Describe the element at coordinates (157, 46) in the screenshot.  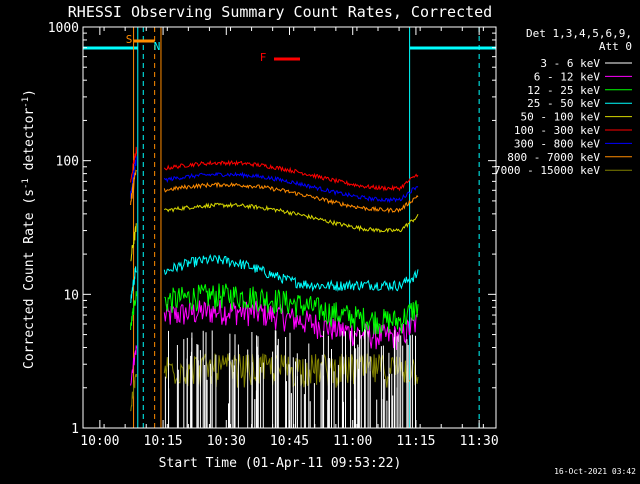
I see `flag-n-label: N` at that location.